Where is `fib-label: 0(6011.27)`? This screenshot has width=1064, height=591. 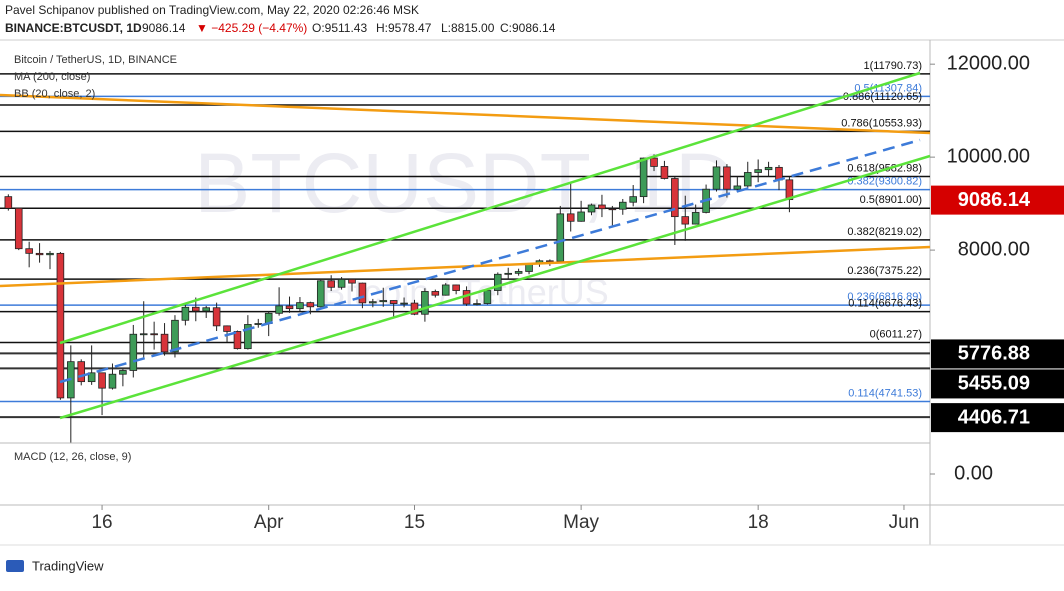 fib-label: 0(6011.27) is located at coordinates (896, 334).